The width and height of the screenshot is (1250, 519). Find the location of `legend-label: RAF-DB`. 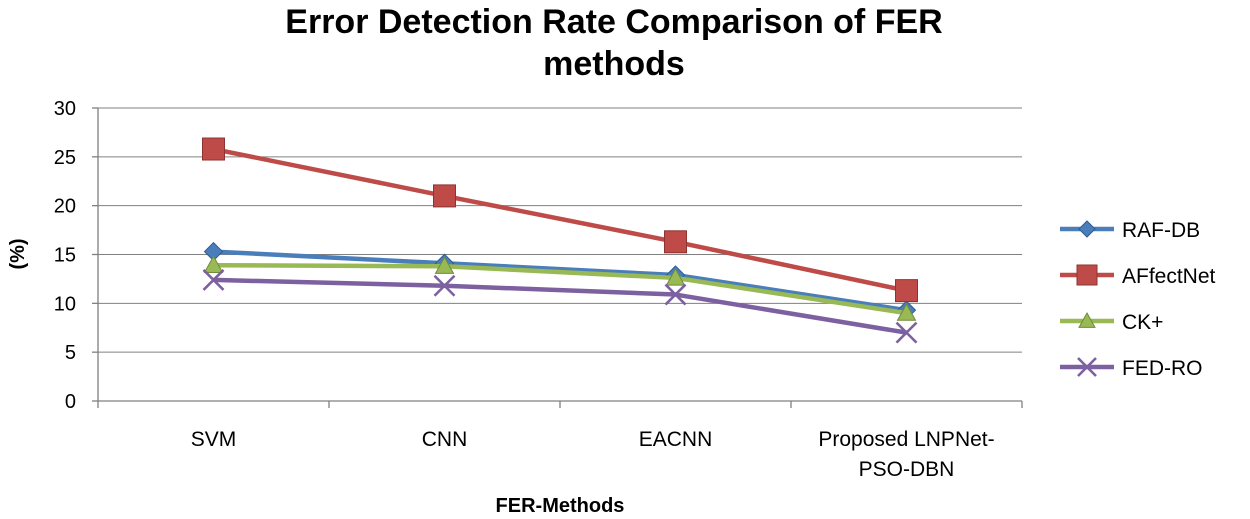

legend-label: RAF-DB is located at coordinates (1161, 230).